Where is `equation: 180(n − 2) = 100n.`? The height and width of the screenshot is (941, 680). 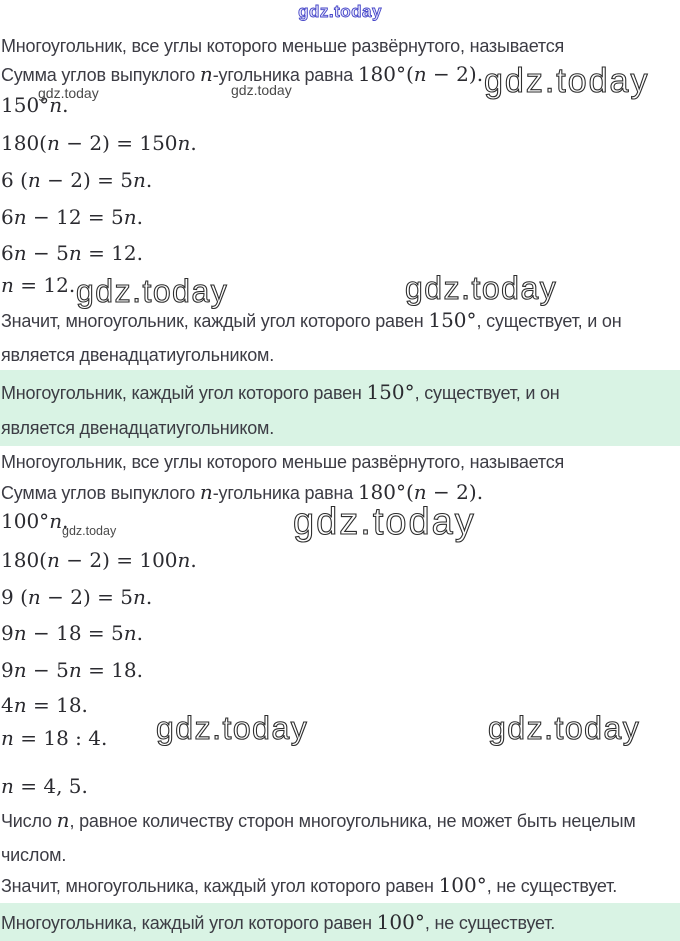 equation: 180(n − 2) = 100n. is located at coordinates (99, 561).